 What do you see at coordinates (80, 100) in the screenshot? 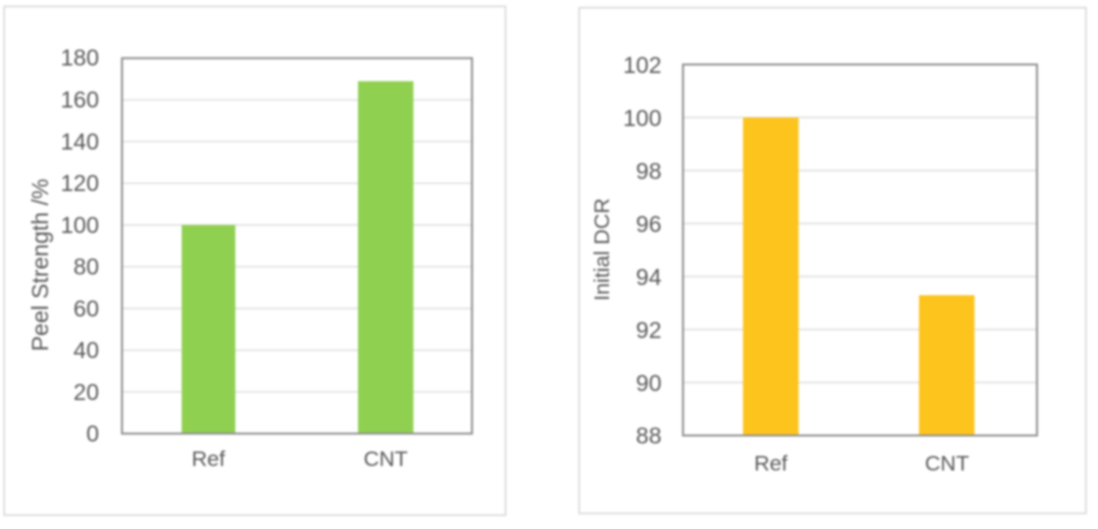
I see `svg-text: 160` at bounding box center [80, 100].